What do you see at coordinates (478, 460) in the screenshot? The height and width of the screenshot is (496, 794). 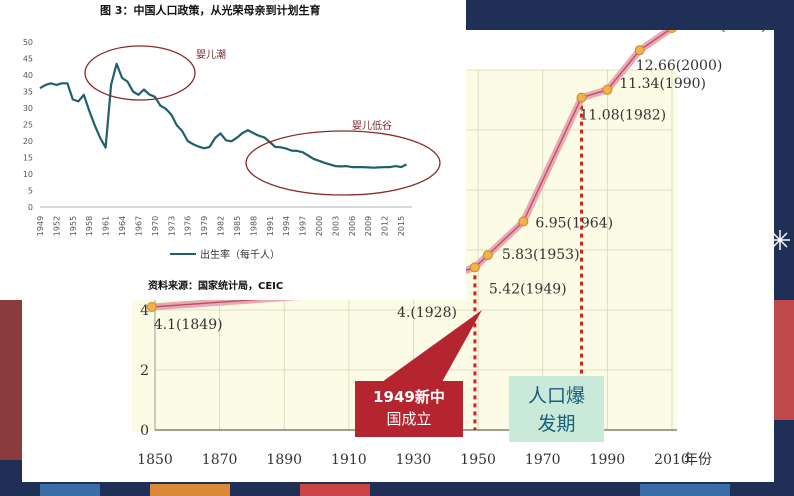 I see `x-tick-label: 1950` at bounding box center [478, 460].